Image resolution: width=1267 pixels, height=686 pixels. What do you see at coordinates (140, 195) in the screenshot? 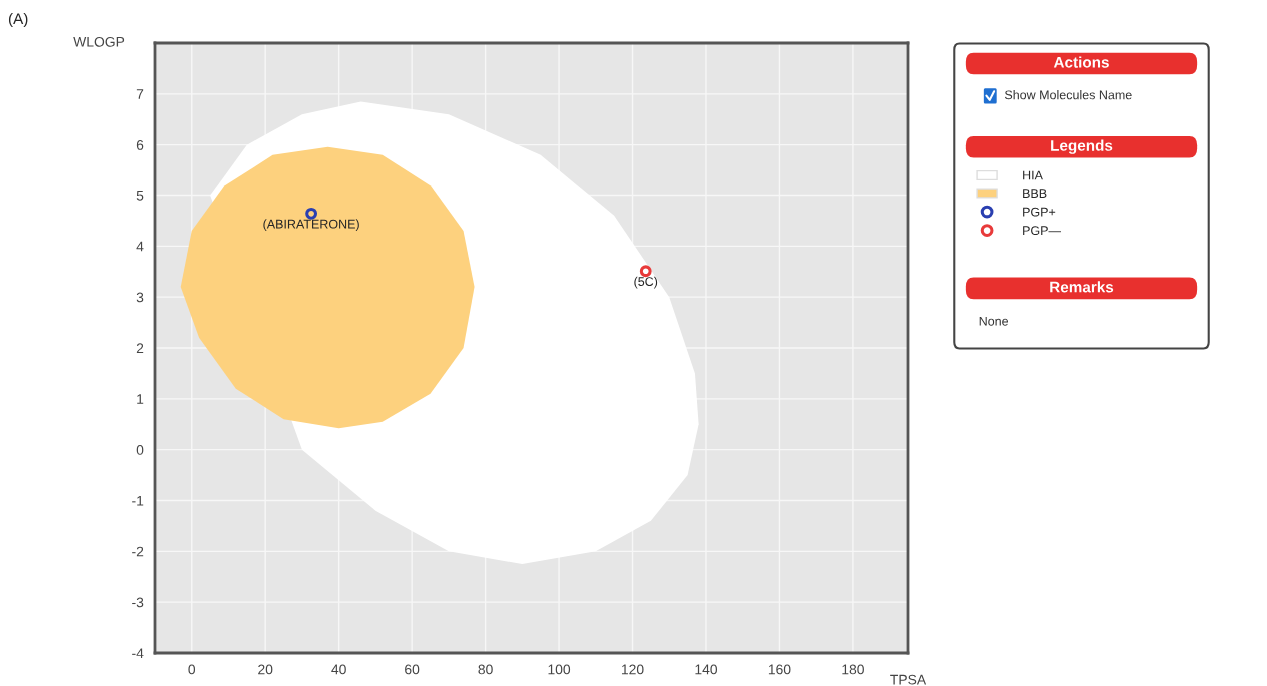
I see `y-tick-label: 5` at bounding box center [140, 195].